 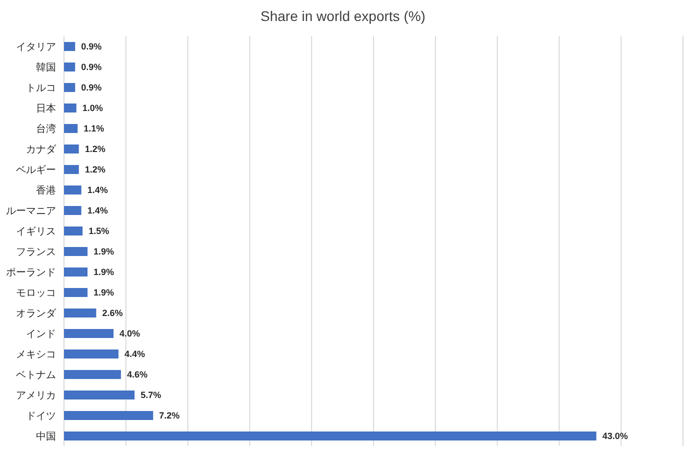 I want to click on y-tick-label: インド, so click(x=41, y=334).